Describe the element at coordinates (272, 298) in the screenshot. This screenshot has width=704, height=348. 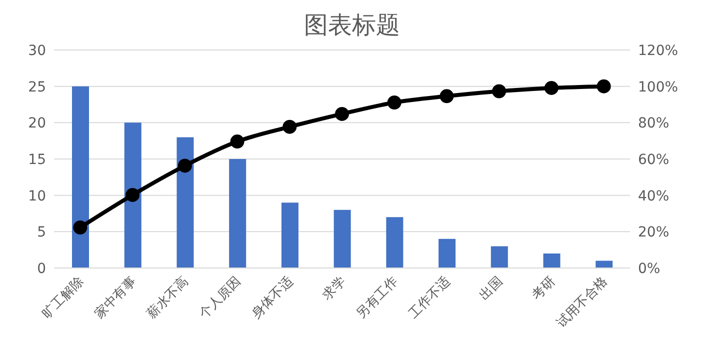
I see `x-tick-label: 身体不适` at that location.